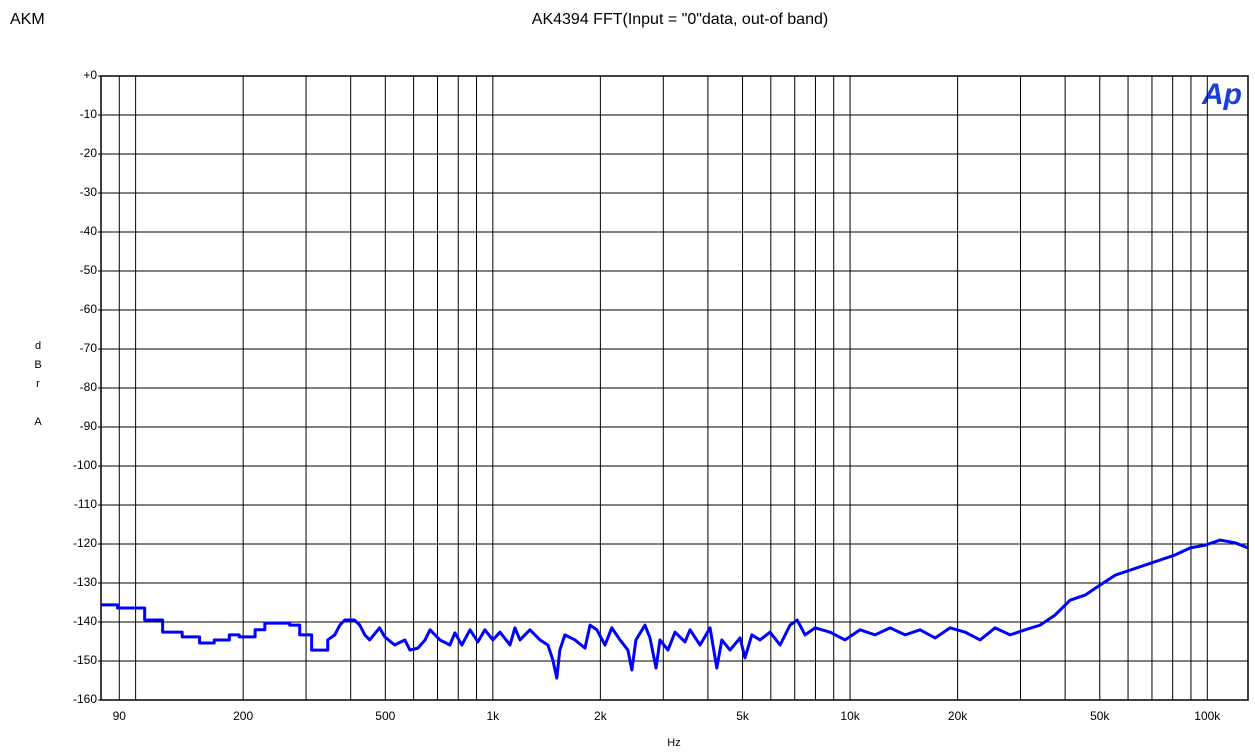  Describe the element at coordinates (89, 309) in the screenshot. I see `y-tick-label: -60` at that location.